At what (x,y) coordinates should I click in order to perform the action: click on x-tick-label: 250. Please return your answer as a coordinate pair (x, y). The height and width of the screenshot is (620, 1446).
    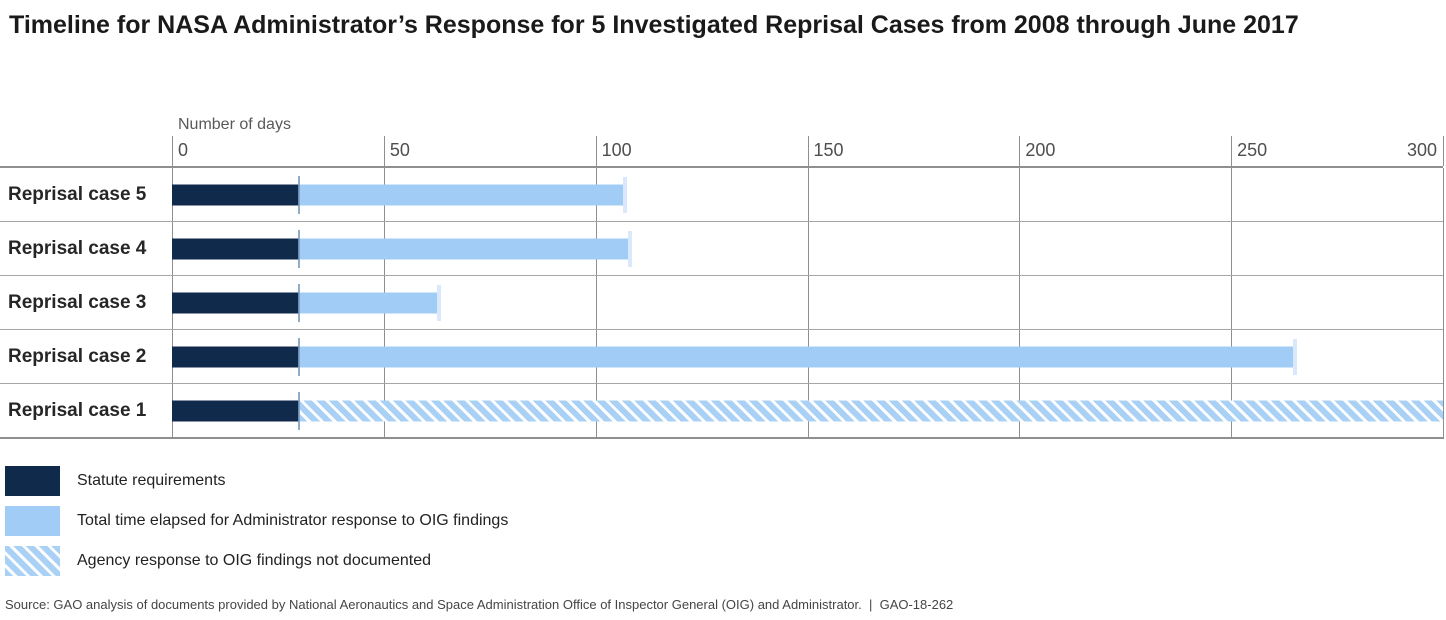
    Looking at the image, I should click on (1252, 150).